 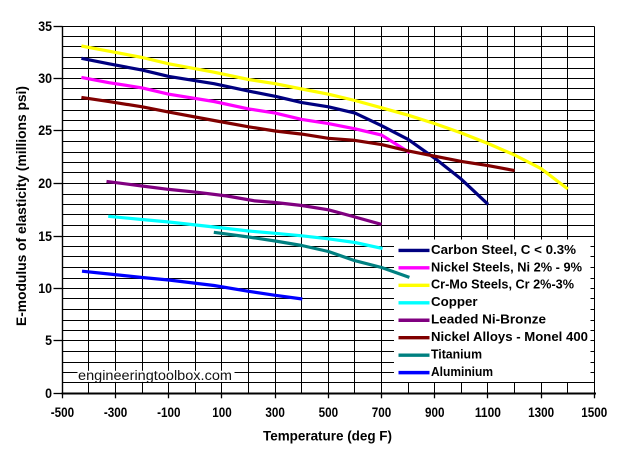 What do you see at coordinates (327, 435) in the screenshot?
I see `svg-text: Temperature (deg F)` at bounding box center [327, 435].